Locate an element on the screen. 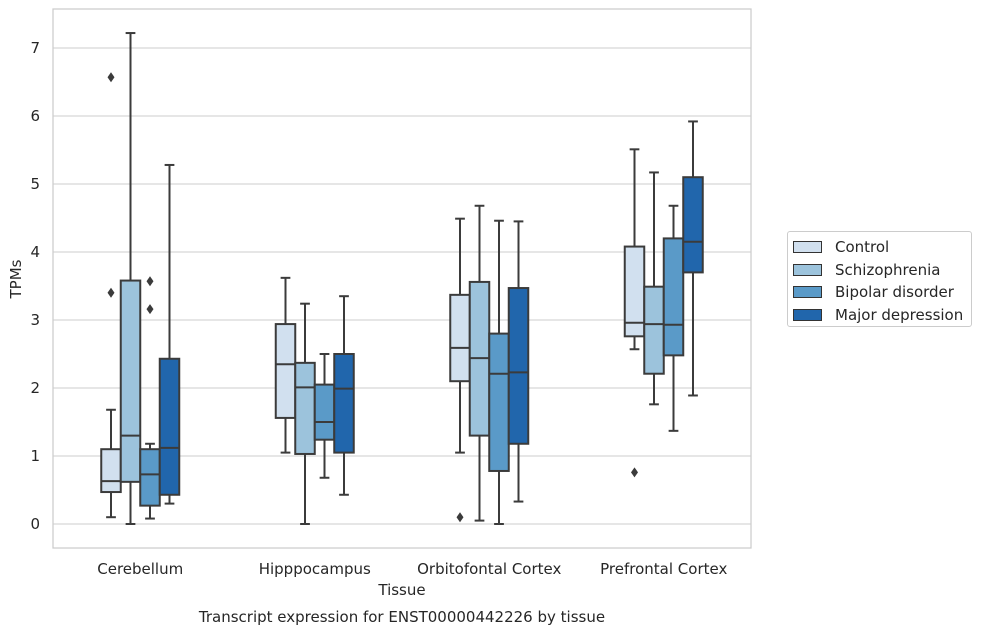 The width and height of the screenshot is (983, 638). y-tick-label: 2 is located at coordinates (35, 388).